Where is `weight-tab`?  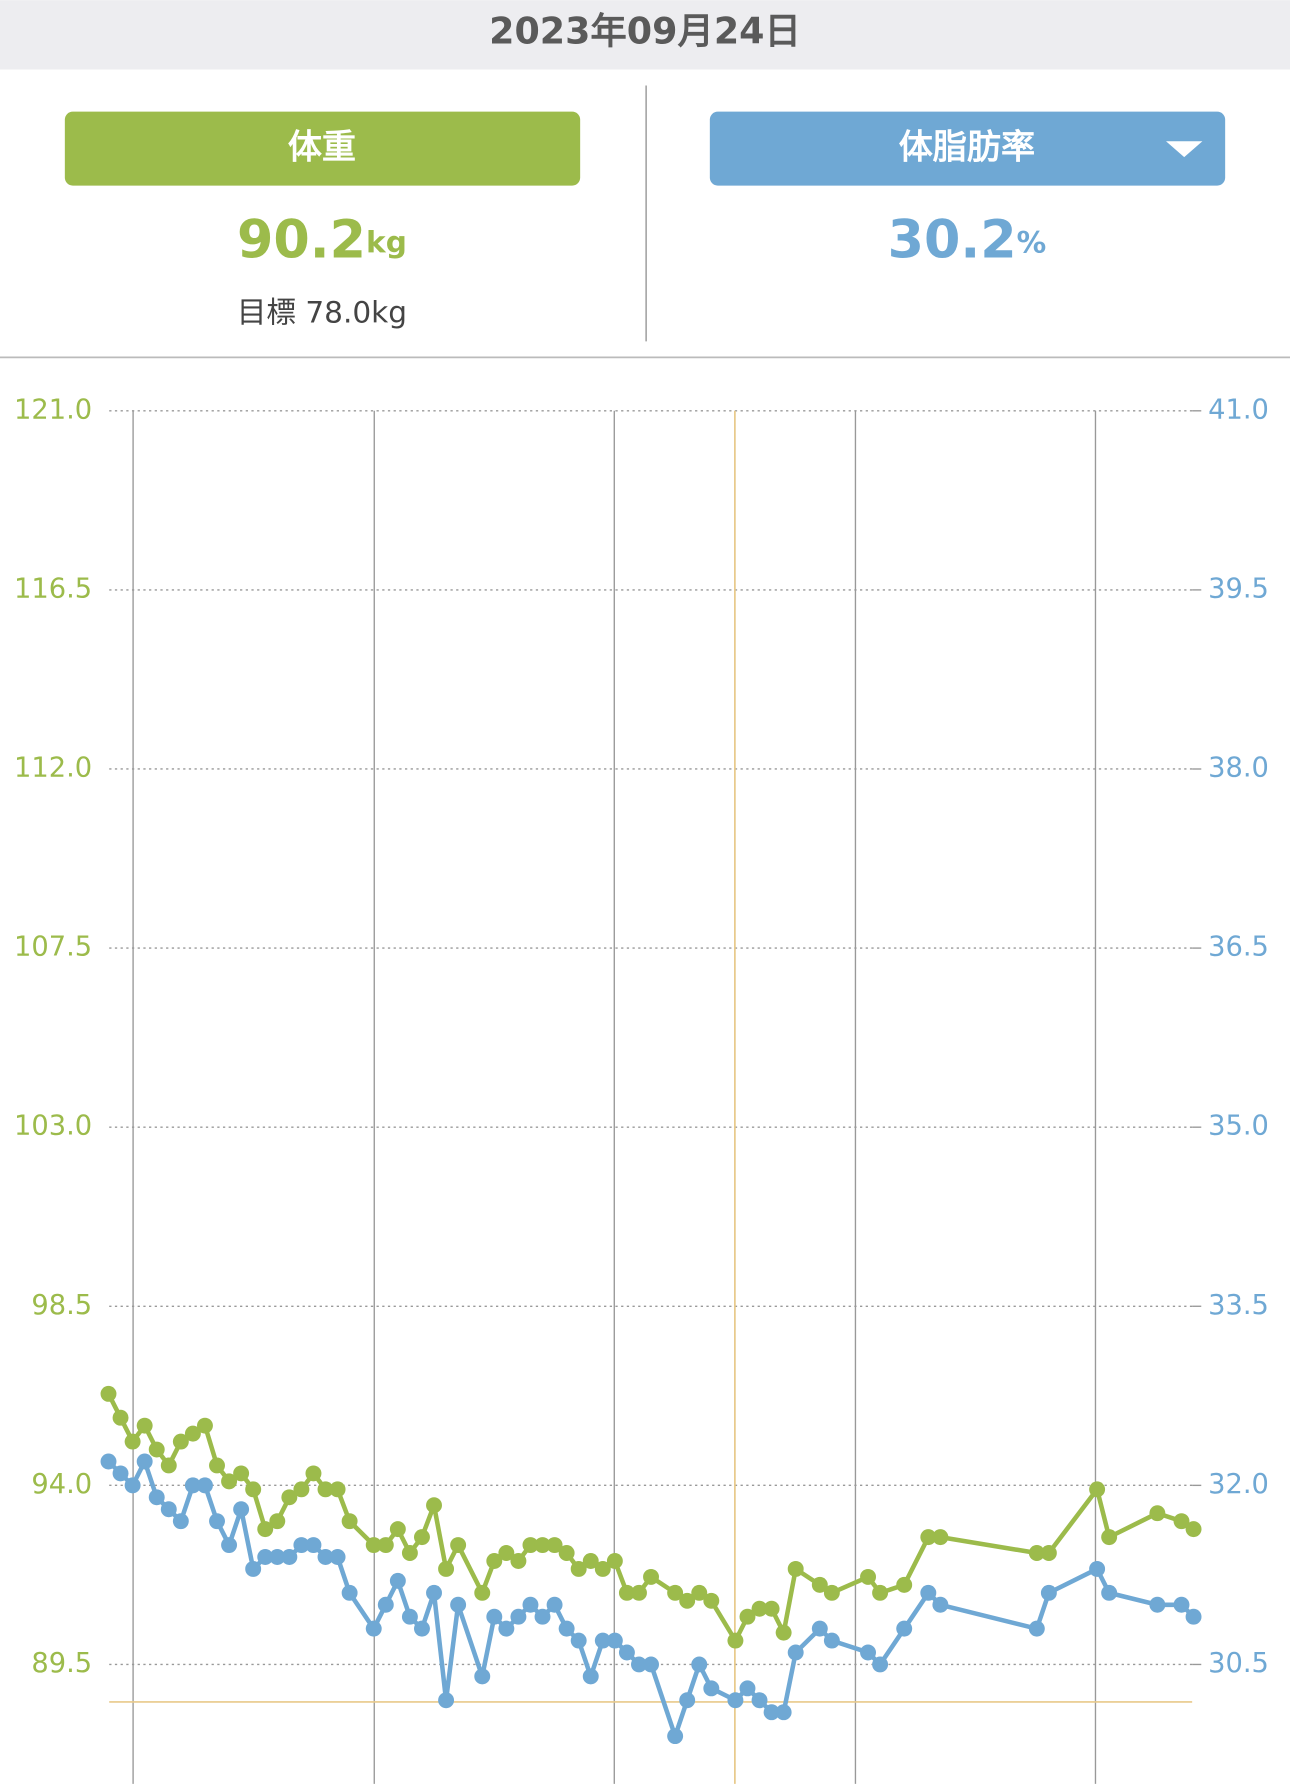 weight-tab is located at coordinates (322, 148).